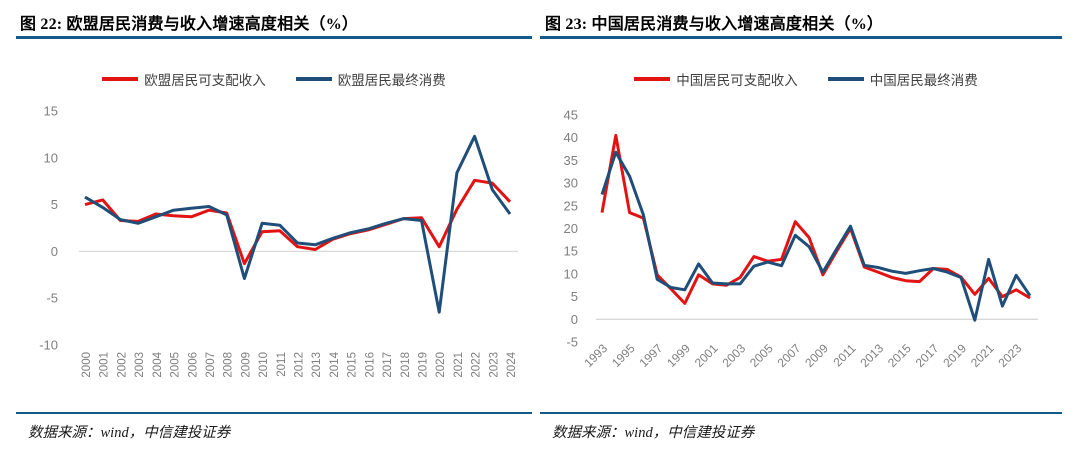  I want to click on x-axis-tick-label: 2016, so click(370, 365).